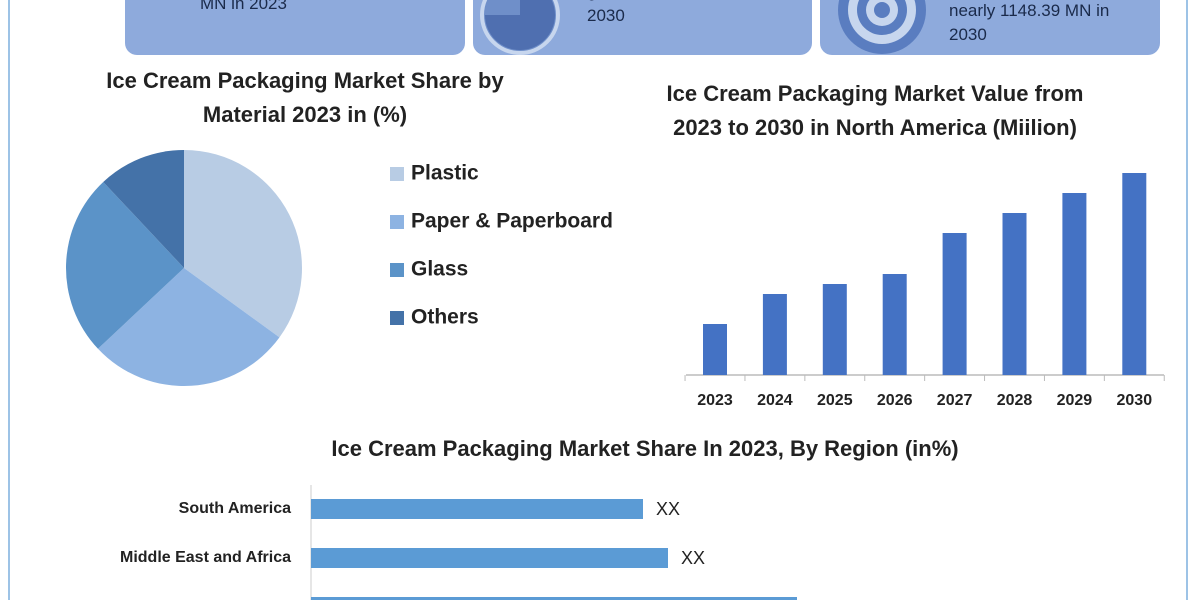 The height and width of the screenshot is (600, 1200). Describe the element at coordinates (1029, 22) in the screenshot. I see `card-text: nearly 1148.39 MN in 2030` at that location.